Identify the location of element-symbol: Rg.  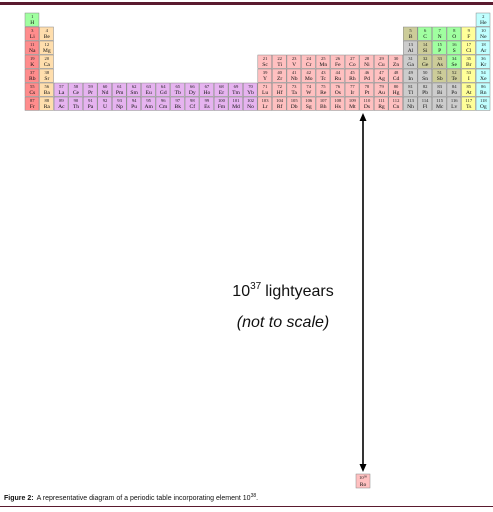
(381, 107).